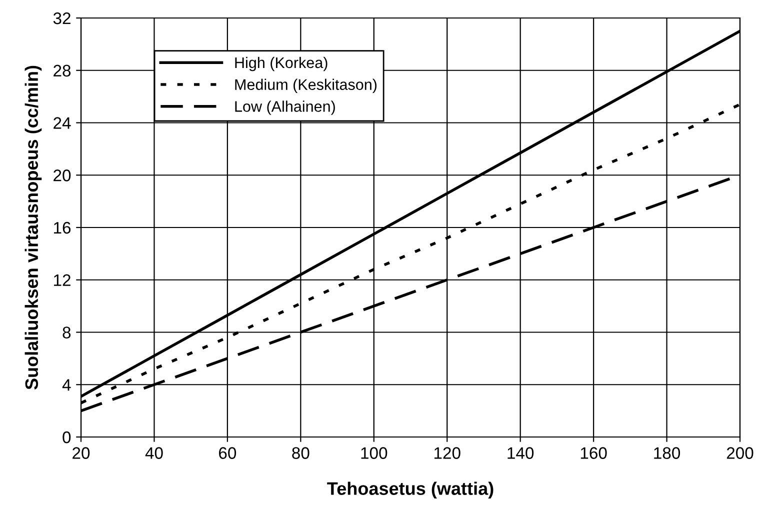 Image resolution: width=762 pixels, height=525 pixels. Describe the element at coordinates (66, 385) in the screenshot. I see `y-tick-label: 4` at that location.